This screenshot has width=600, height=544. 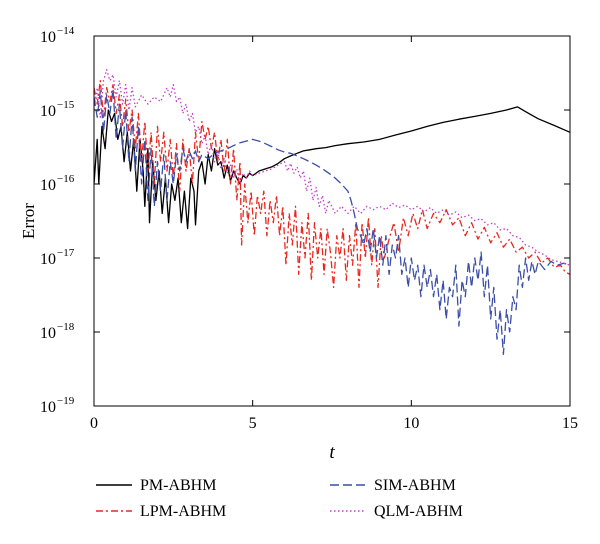 I want to click on x-tick-label: 0, so click(x=94, y=423).